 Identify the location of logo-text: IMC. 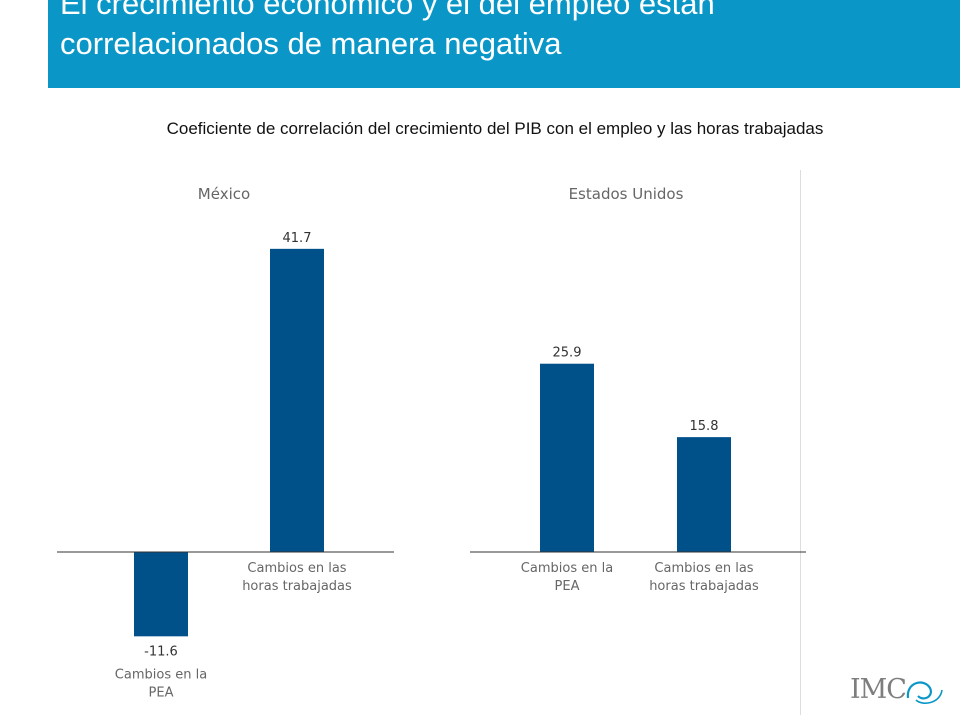
(878, 689).